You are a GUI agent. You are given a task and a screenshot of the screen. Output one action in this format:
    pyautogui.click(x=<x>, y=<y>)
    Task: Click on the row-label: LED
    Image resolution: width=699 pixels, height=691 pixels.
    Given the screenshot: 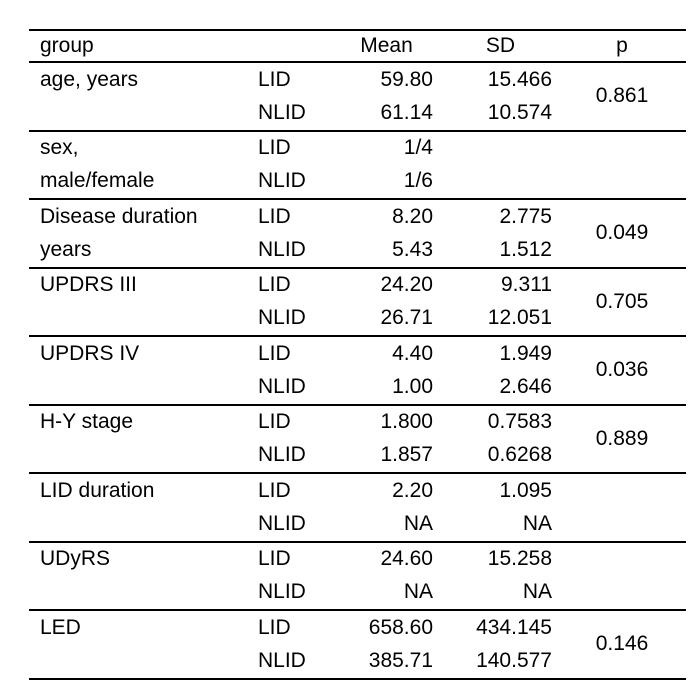 What is the action you would take?
    pyautogui.click(x=143, y=644)
    